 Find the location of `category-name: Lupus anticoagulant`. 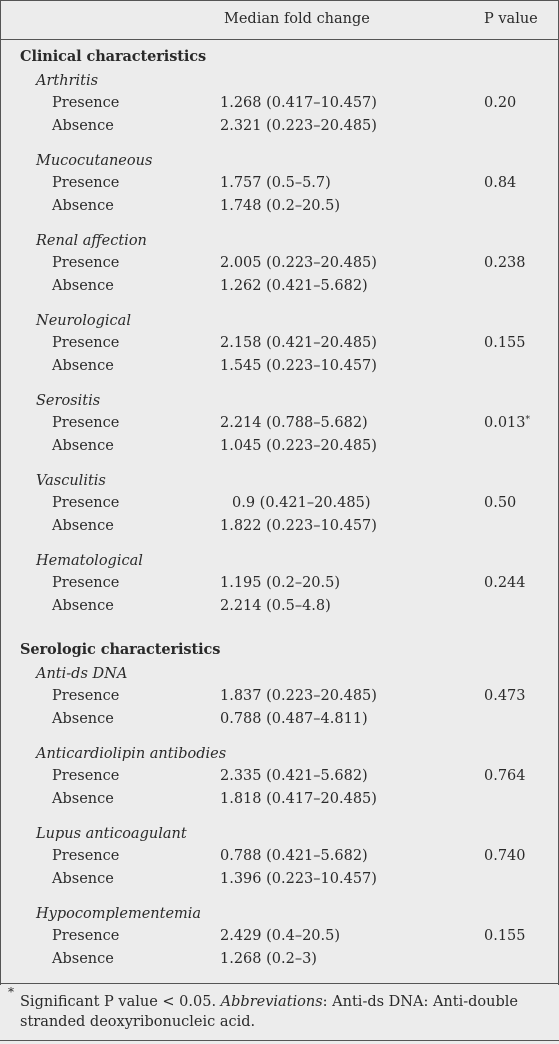

category-name: Lupus anticoagulant is located at coordinates (111, 834).